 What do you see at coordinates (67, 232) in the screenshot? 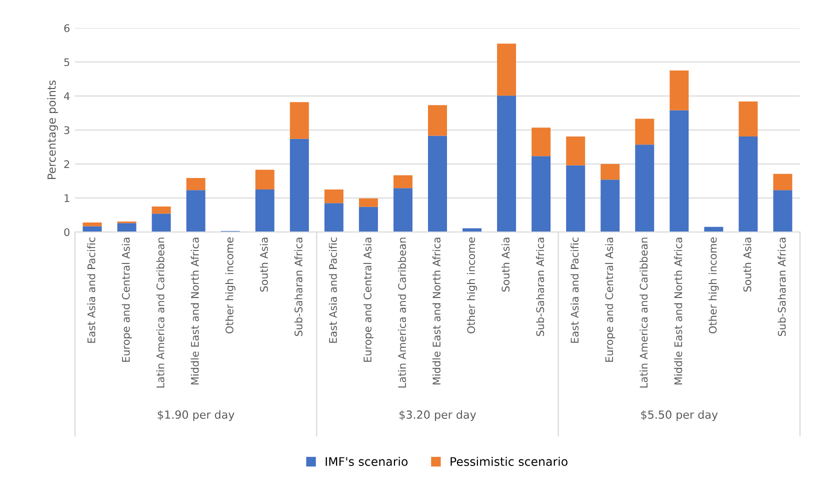
I see `y-tick-label: 0` at bounding box center [67, 232].